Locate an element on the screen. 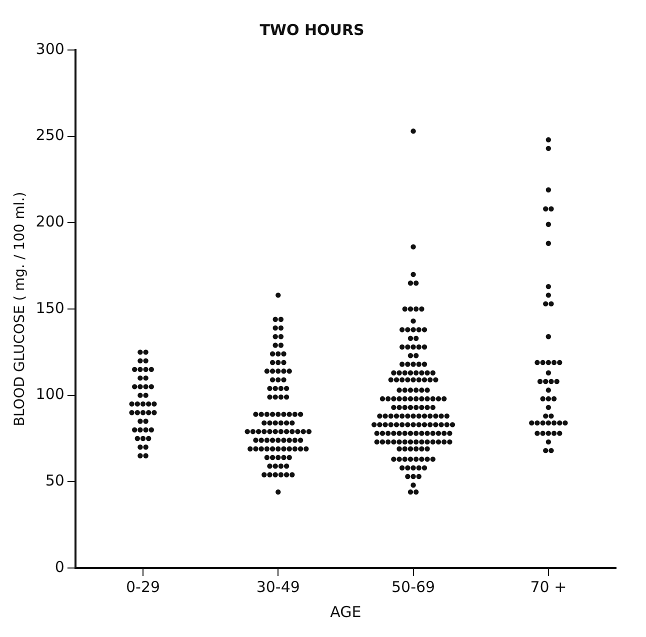 This screenshot has width=646, height=637. y-tick-label: 150 is located at coordinates (50, 307).